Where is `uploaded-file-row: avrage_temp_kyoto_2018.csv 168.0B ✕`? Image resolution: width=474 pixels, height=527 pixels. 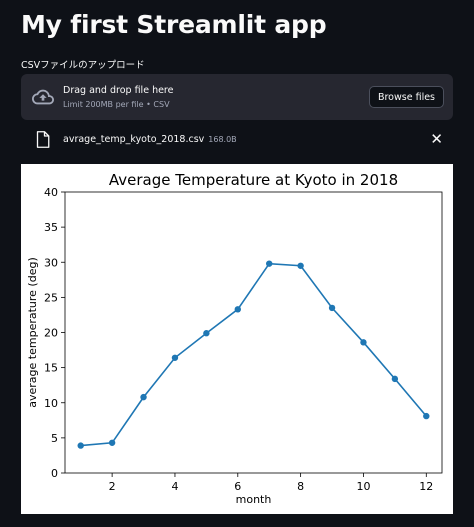 uploaded-file-row: avrage_temp_kyoto_2018.csv 168.0B ✕ is located at coordinates (237, 140).